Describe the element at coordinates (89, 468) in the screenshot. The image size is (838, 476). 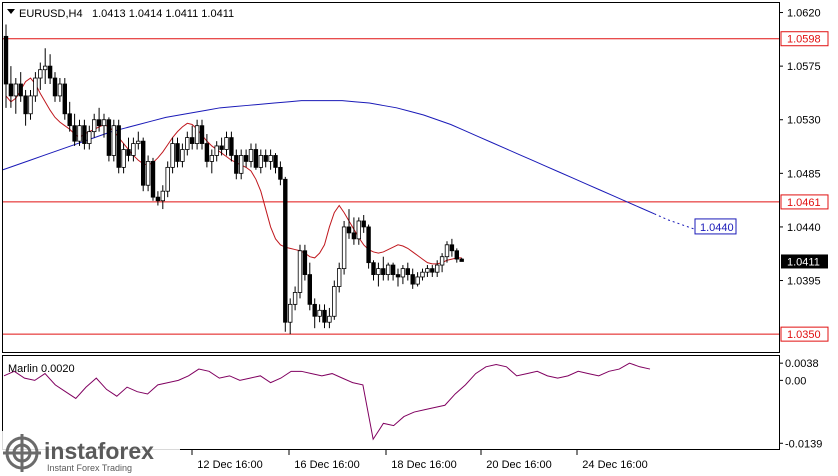
I see `logo-tagline: Instant Forex Trading` at that location.